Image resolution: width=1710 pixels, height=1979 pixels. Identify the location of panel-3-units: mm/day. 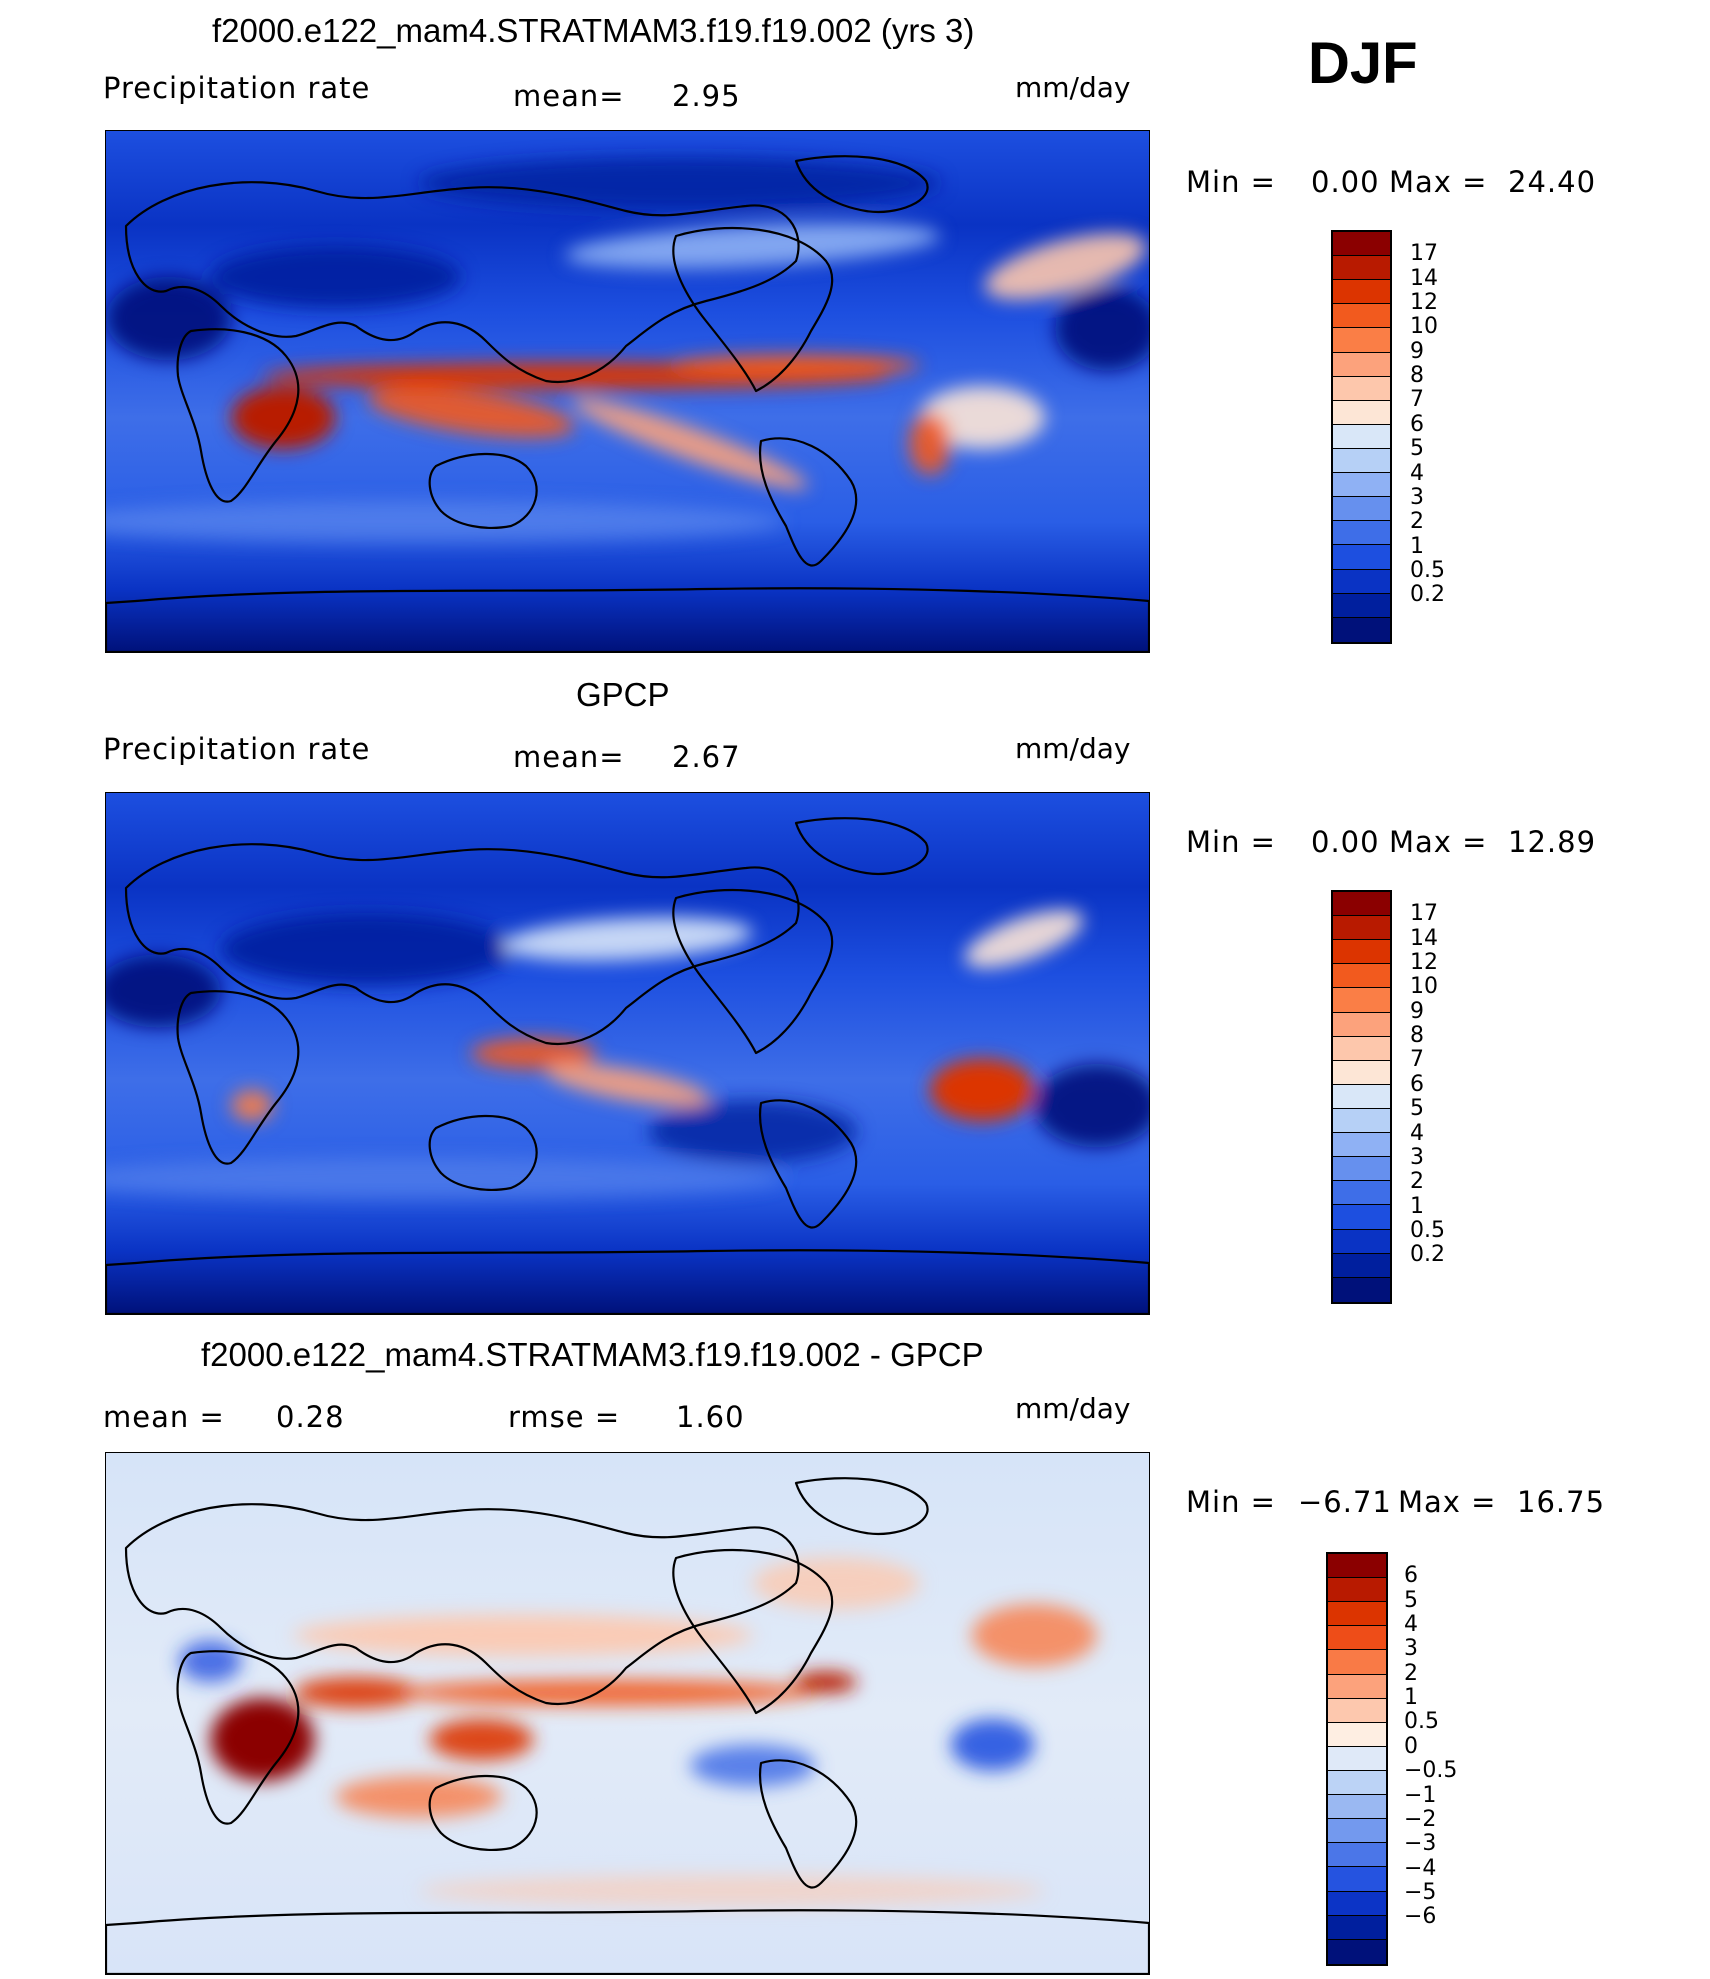
(1073, 1408).